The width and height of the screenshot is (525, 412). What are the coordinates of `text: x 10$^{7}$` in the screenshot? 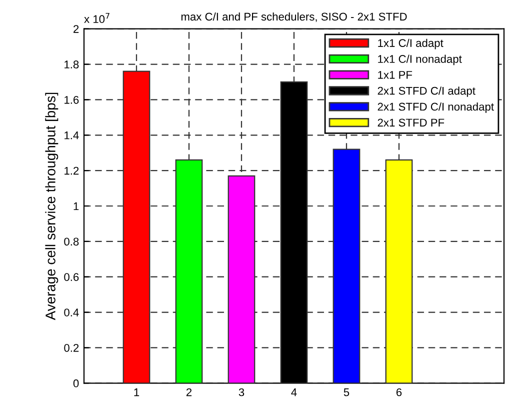 It's located at (97, 18).